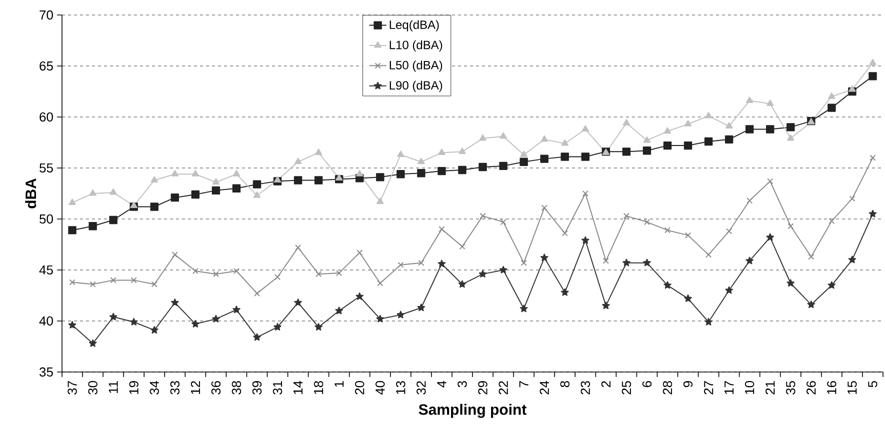  Describe the element at coordinates (523, 384) in the screenshot. I see `x-tick-label: 7` at that location.